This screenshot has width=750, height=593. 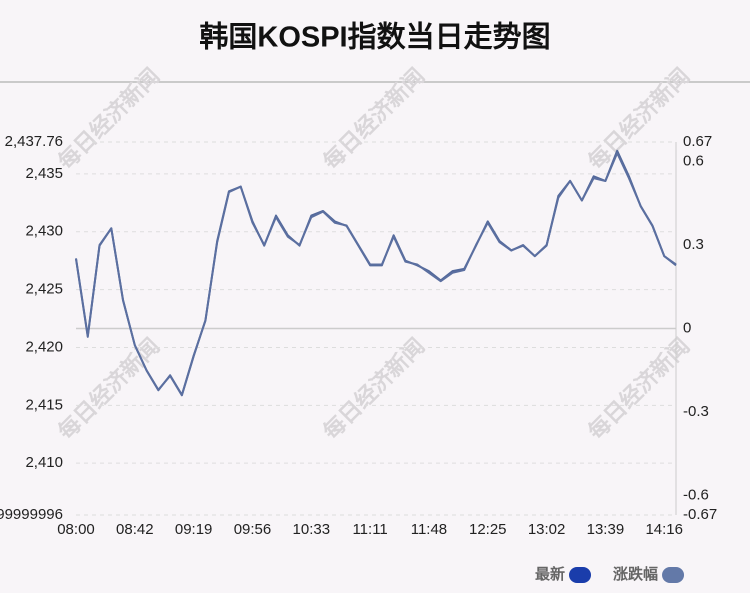 What do you see at coordinates (369, 529) in the screenshot?
I see `x-tick-label: 11:11` at bounding box center [369, 529].